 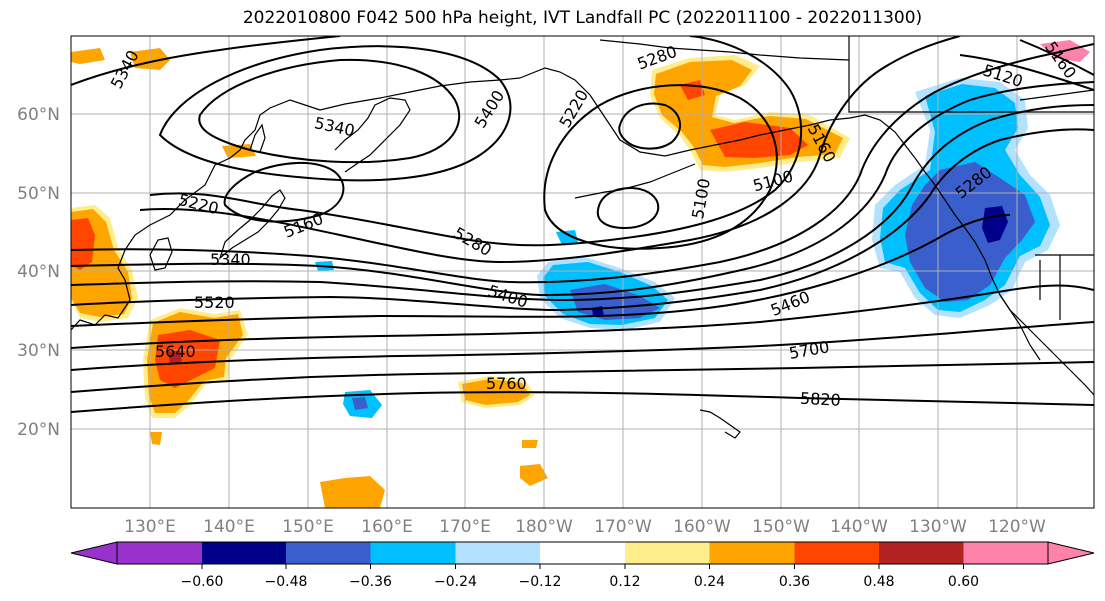 I want to click on coast-japan, so click(x=252, y=224).